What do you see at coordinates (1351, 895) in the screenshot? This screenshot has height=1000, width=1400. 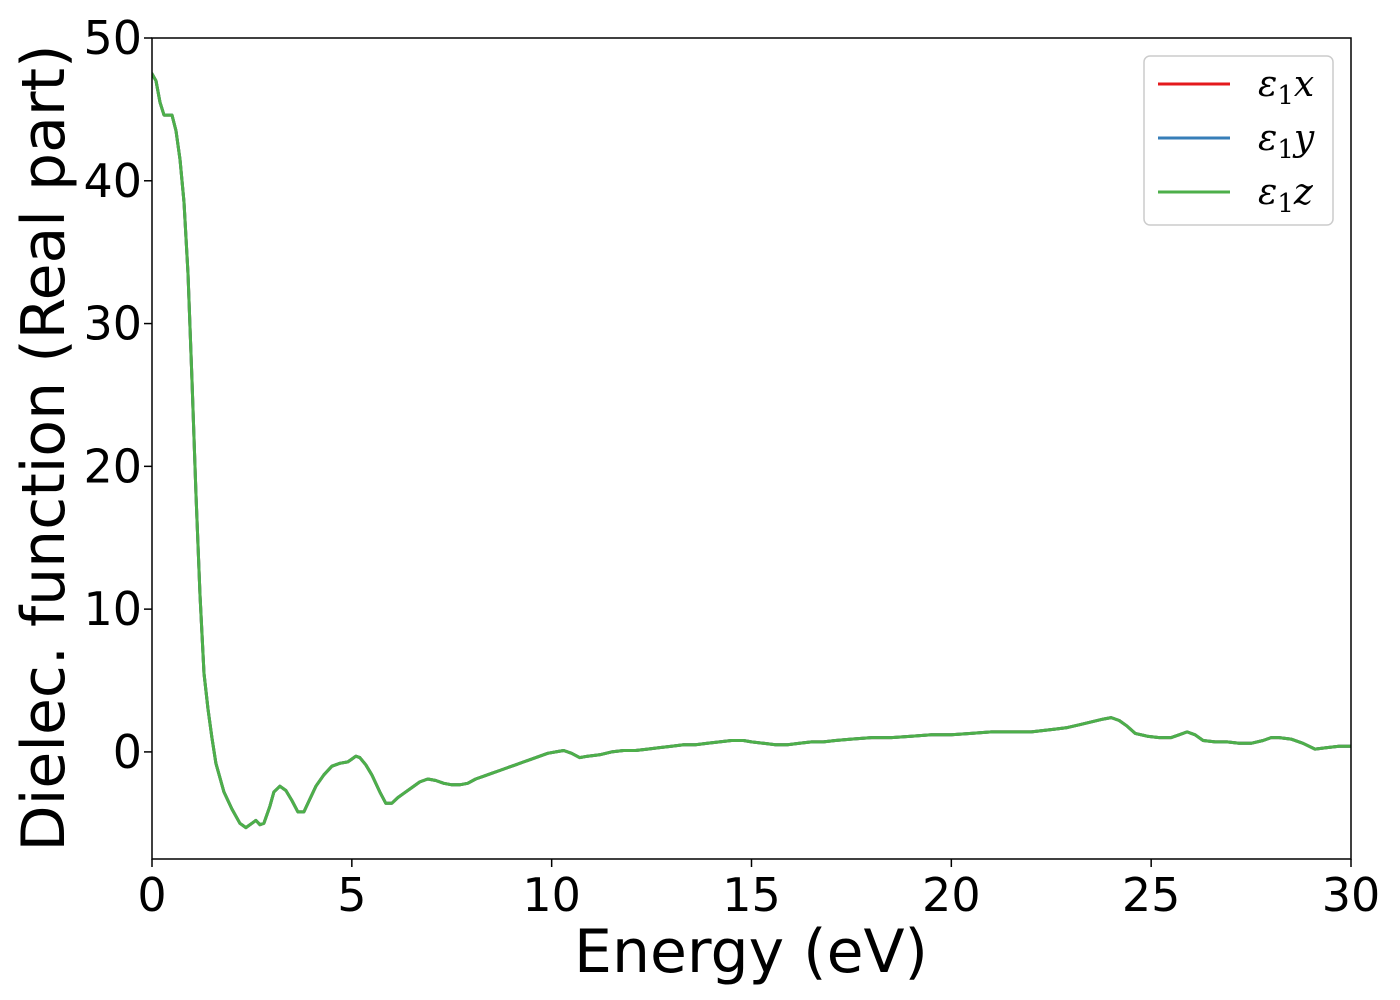 I see `x-tick-label: 30` at bounding box center [1351, 895].